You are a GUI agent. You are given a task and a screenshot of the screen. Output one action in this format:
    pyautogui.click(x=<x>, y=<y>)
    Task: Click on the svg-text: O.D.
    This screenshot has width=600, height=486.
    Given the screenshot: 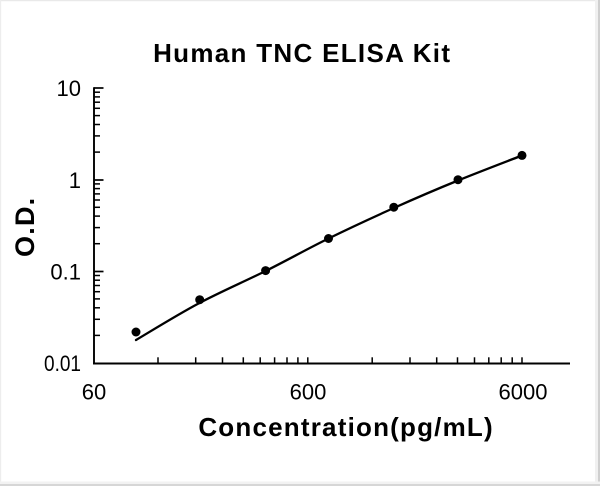 What is the action you would take?
    pyautogui.click(x=25, y=227)
    